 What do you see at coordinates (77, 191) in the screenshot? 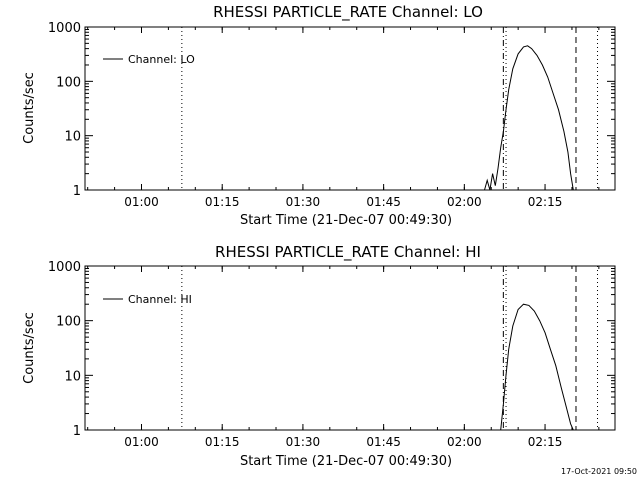
I see `y-tick-label-lo-0: 1` at bounding box center [77, 191].